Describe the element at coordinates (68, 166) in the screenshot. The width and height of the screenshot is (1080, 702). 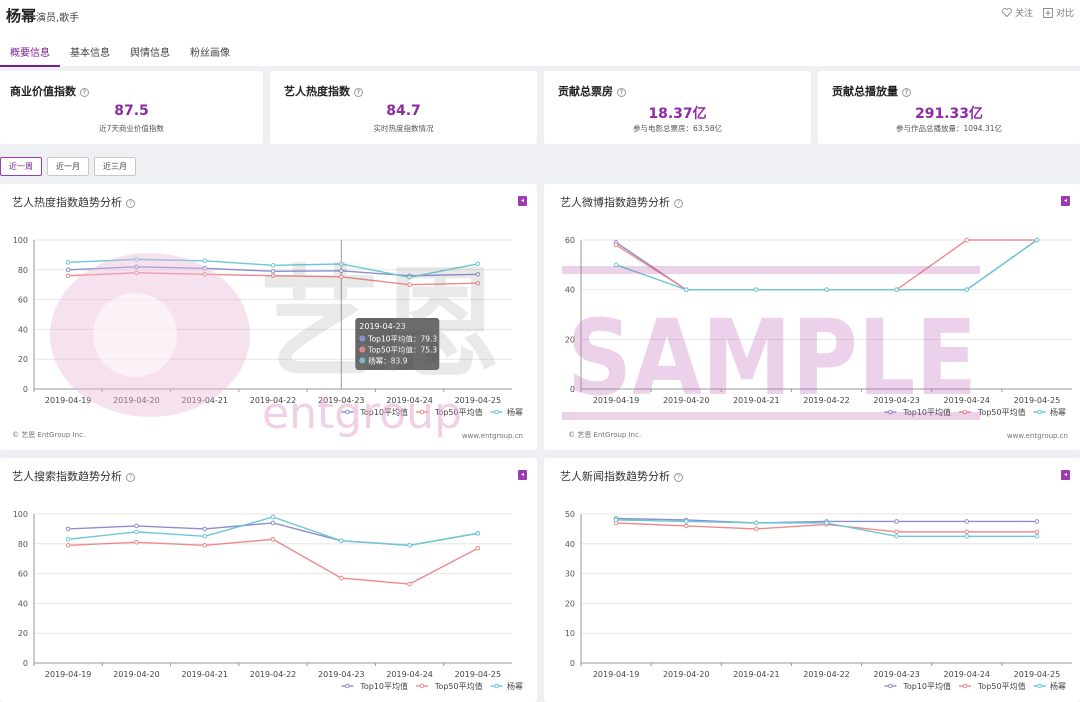
I see `range-month-button: 近一月` at that location.